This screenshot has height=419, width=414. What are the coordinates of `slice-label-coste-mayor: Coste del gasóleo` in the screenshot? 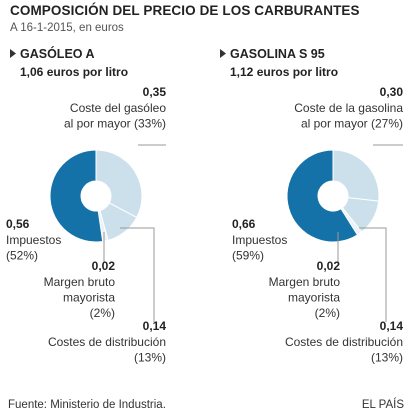 It's located at (118, 108).